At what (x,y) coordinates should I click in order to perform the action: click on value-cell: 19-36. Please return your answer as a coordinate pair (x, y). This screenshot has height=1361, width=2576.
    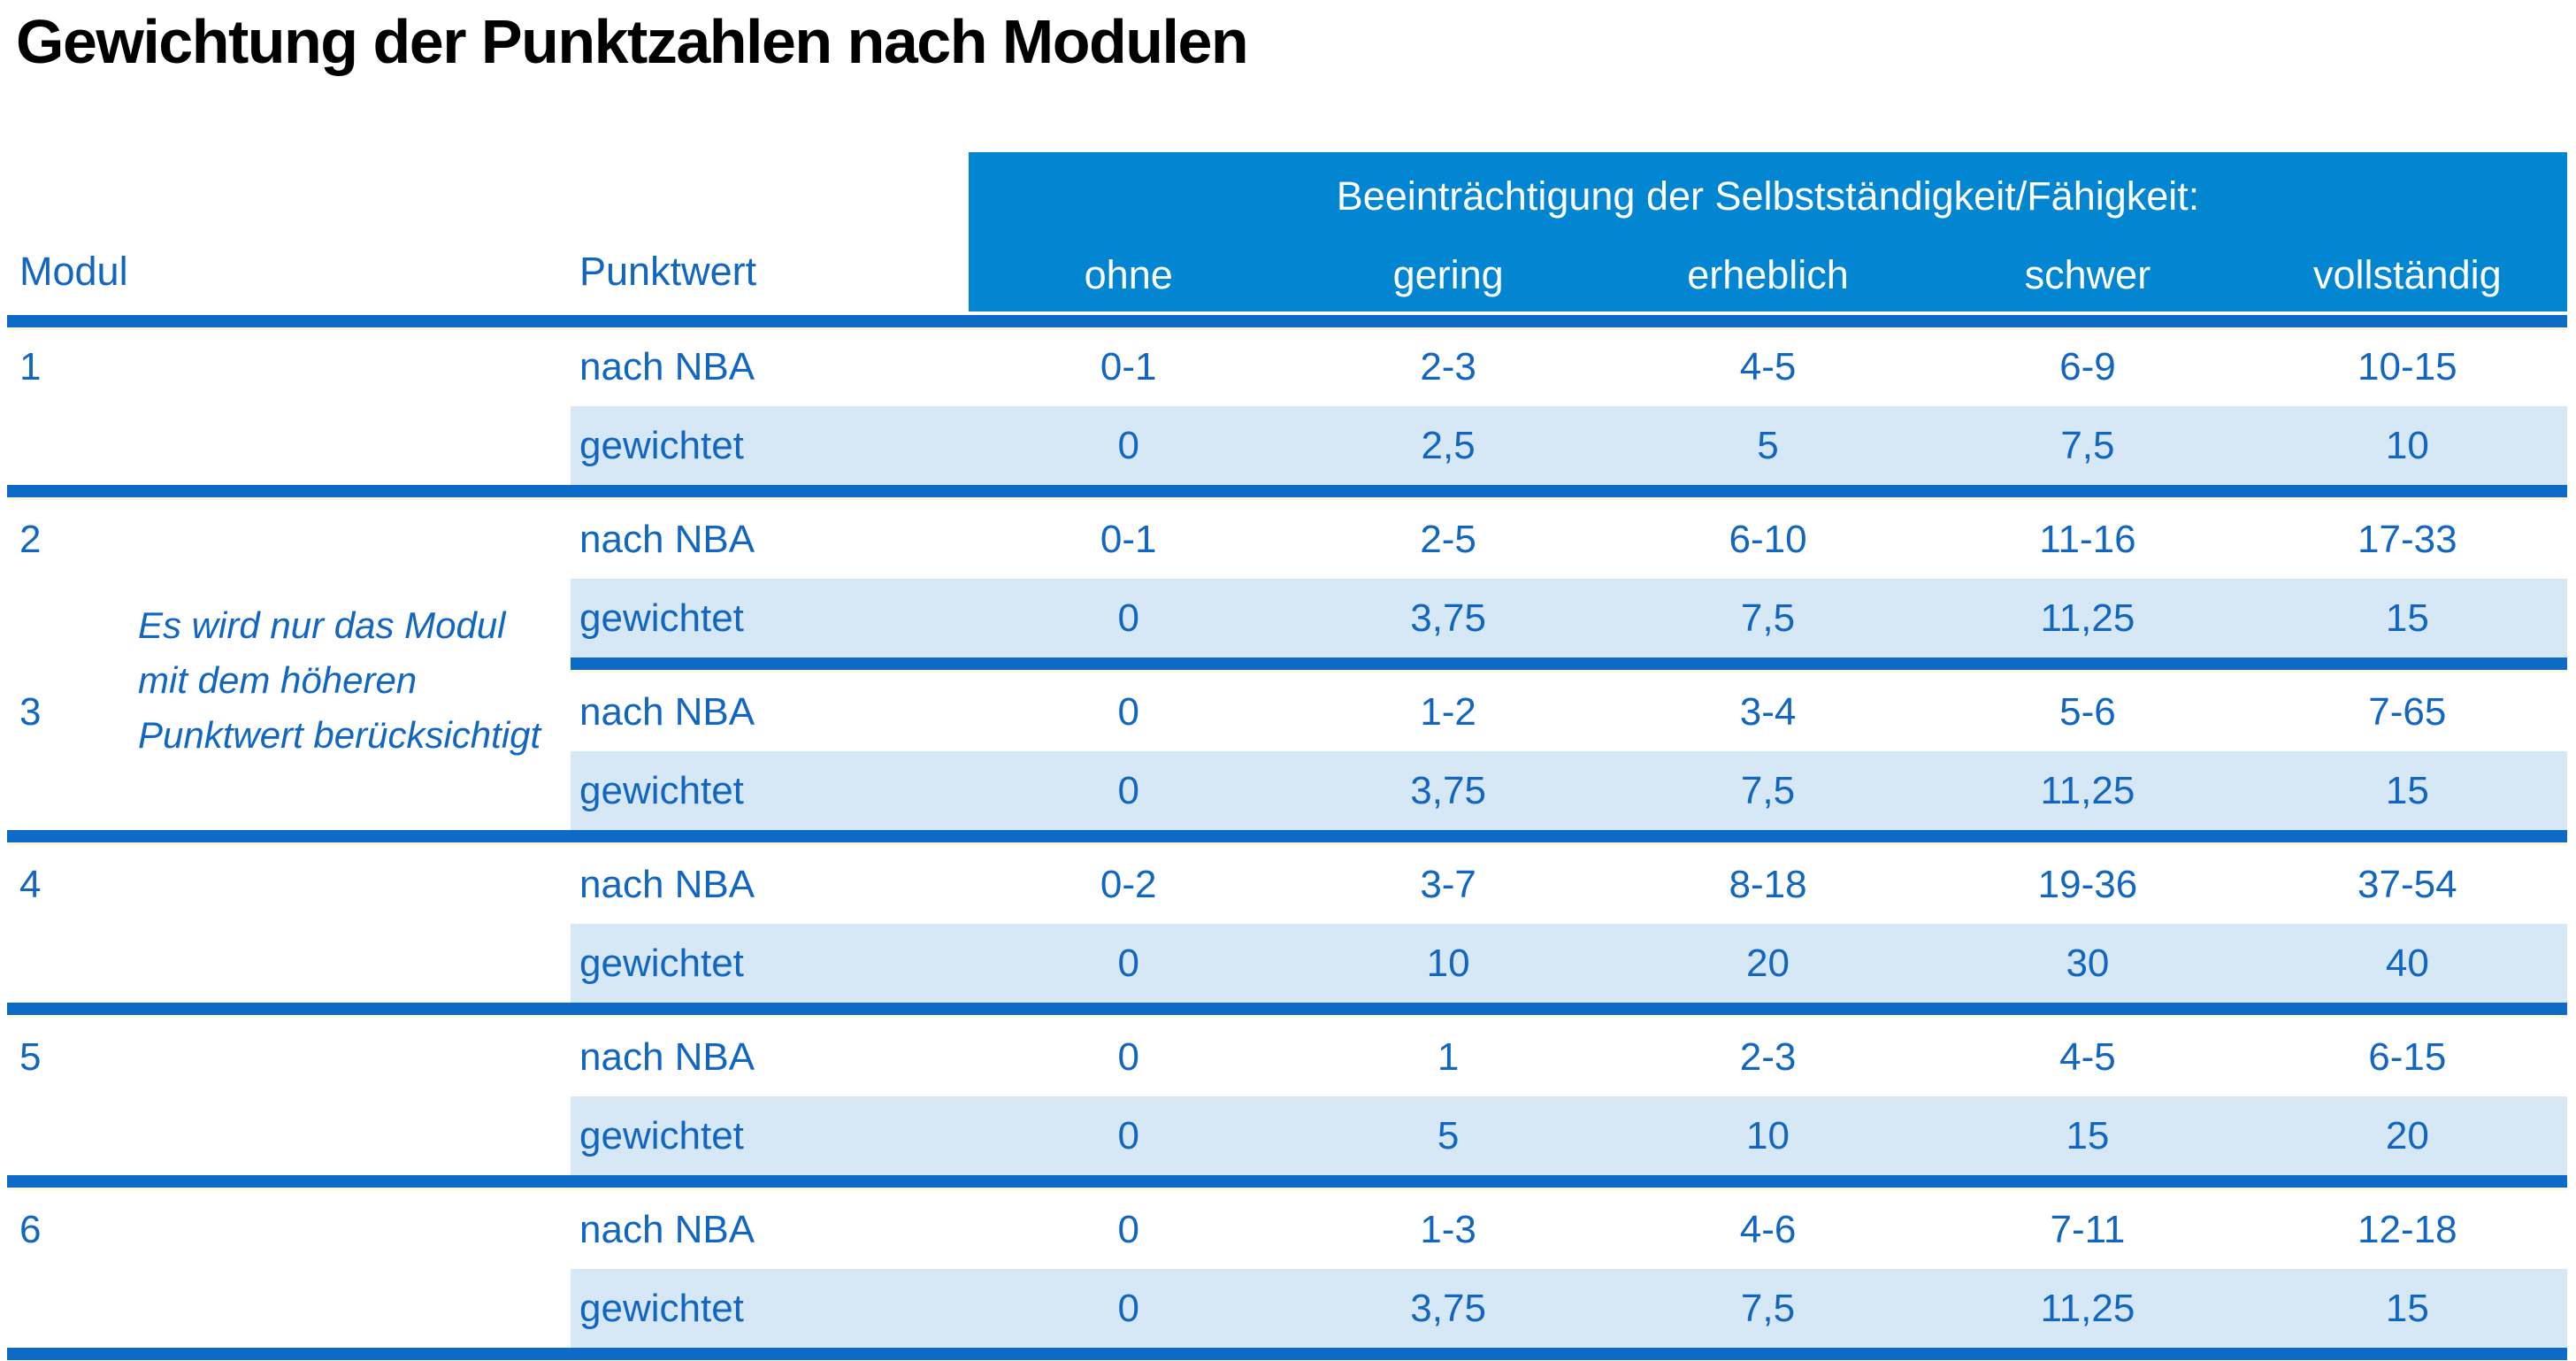
    Looking at the image, I should click on (2087, 884).